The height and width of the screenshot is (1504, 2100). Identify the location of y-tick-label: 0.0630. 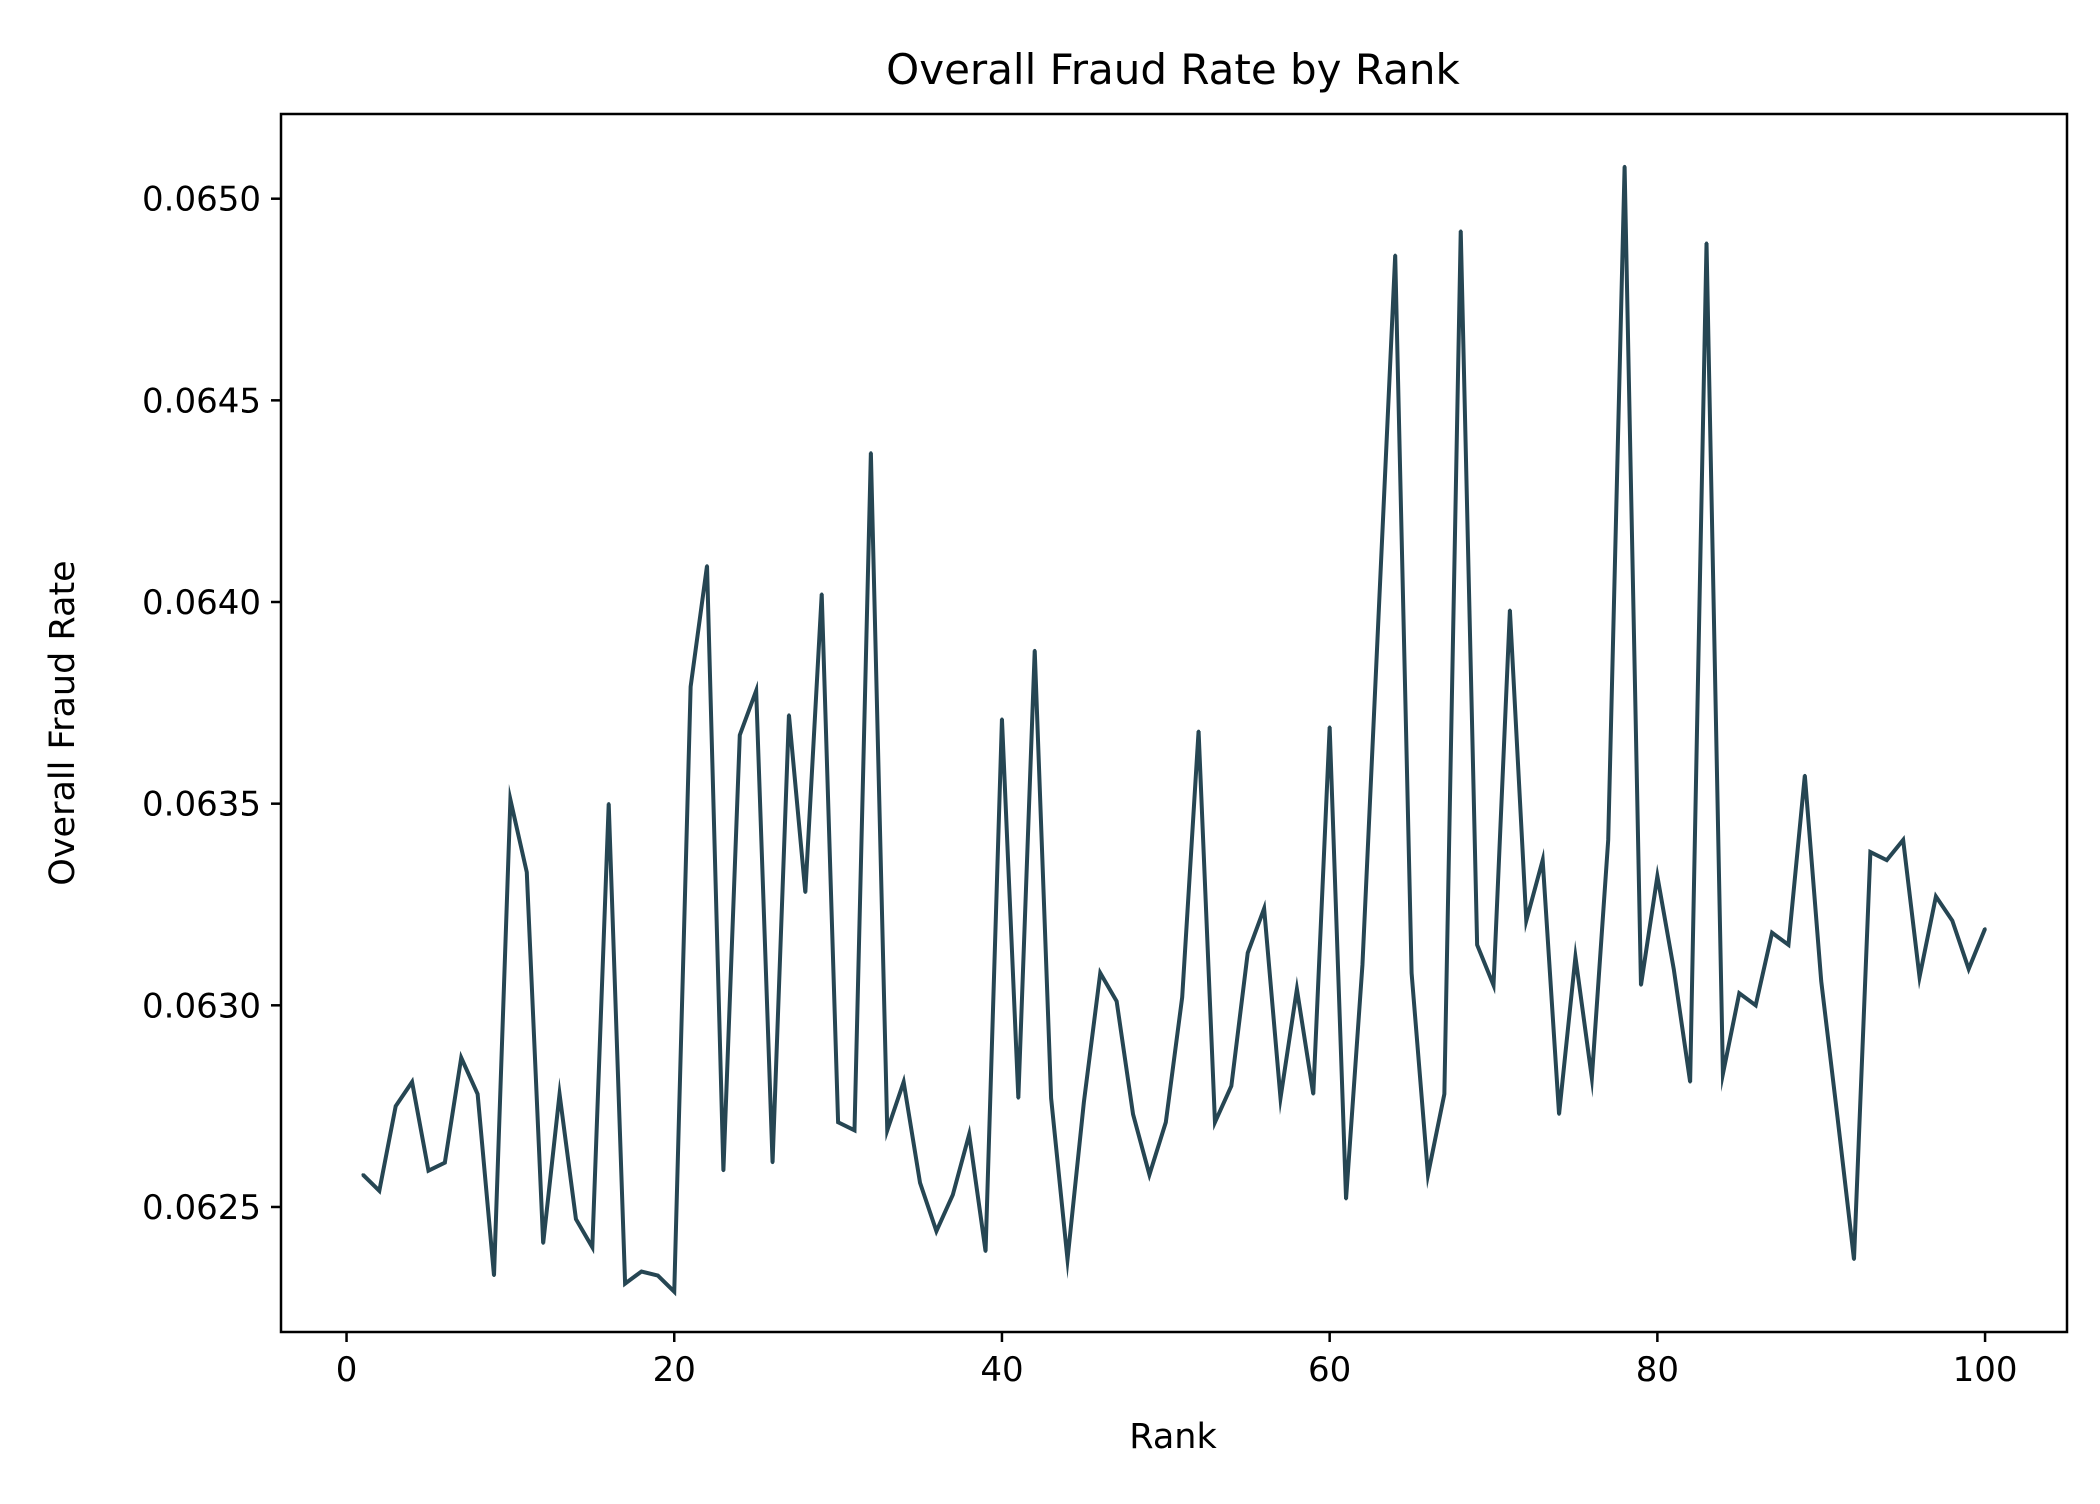
(201, 1006).